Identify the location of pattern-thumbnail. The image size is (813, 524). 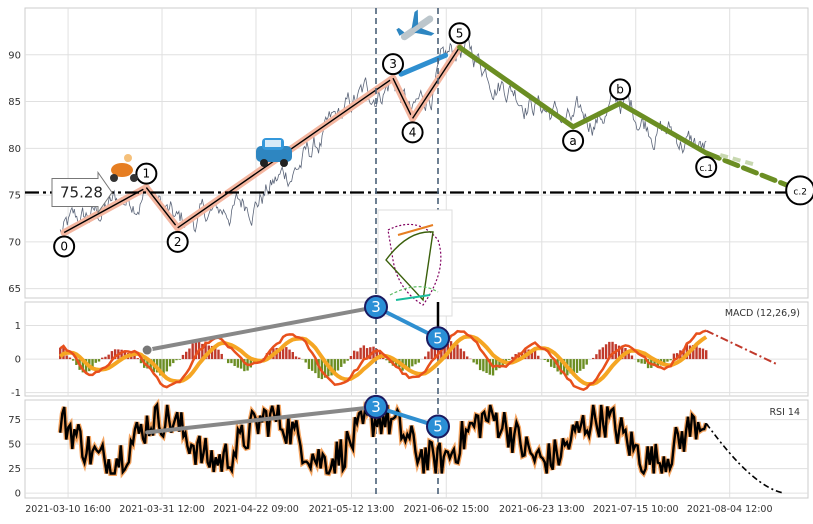
(415, 263).